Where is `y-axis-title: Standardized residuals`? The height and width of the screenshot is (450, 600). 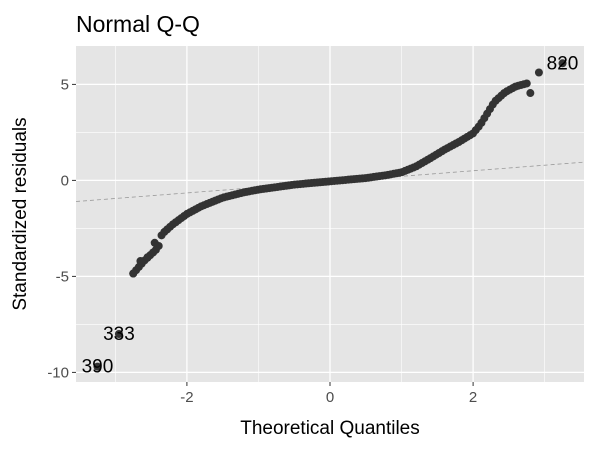 y-axis-title: Standardized residuals is located at coordinates (20, 213).